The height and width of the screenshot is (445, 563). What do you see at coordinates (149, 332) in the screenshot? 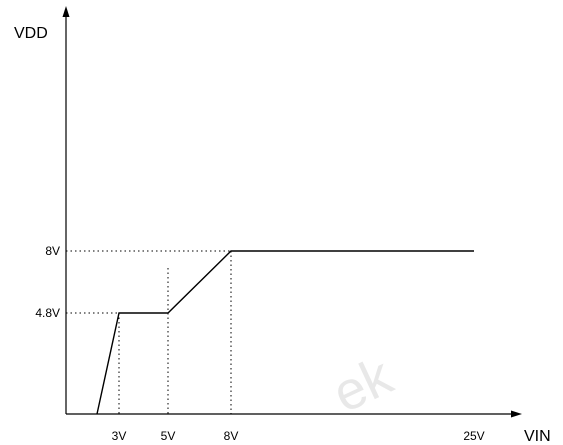
I see `guide-lines` at bounding box center [149, 332].